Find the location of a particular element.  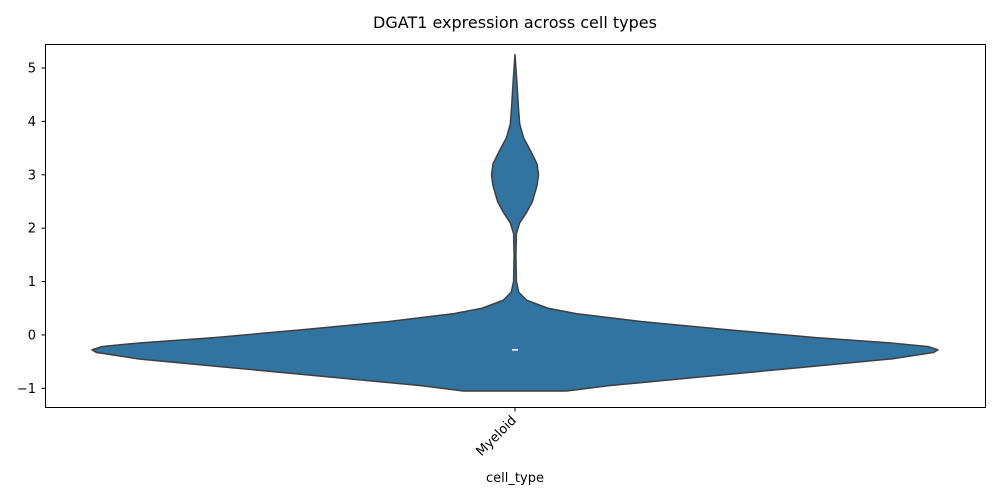

y-tick-label: 3 is located at coordinates (32, 175).